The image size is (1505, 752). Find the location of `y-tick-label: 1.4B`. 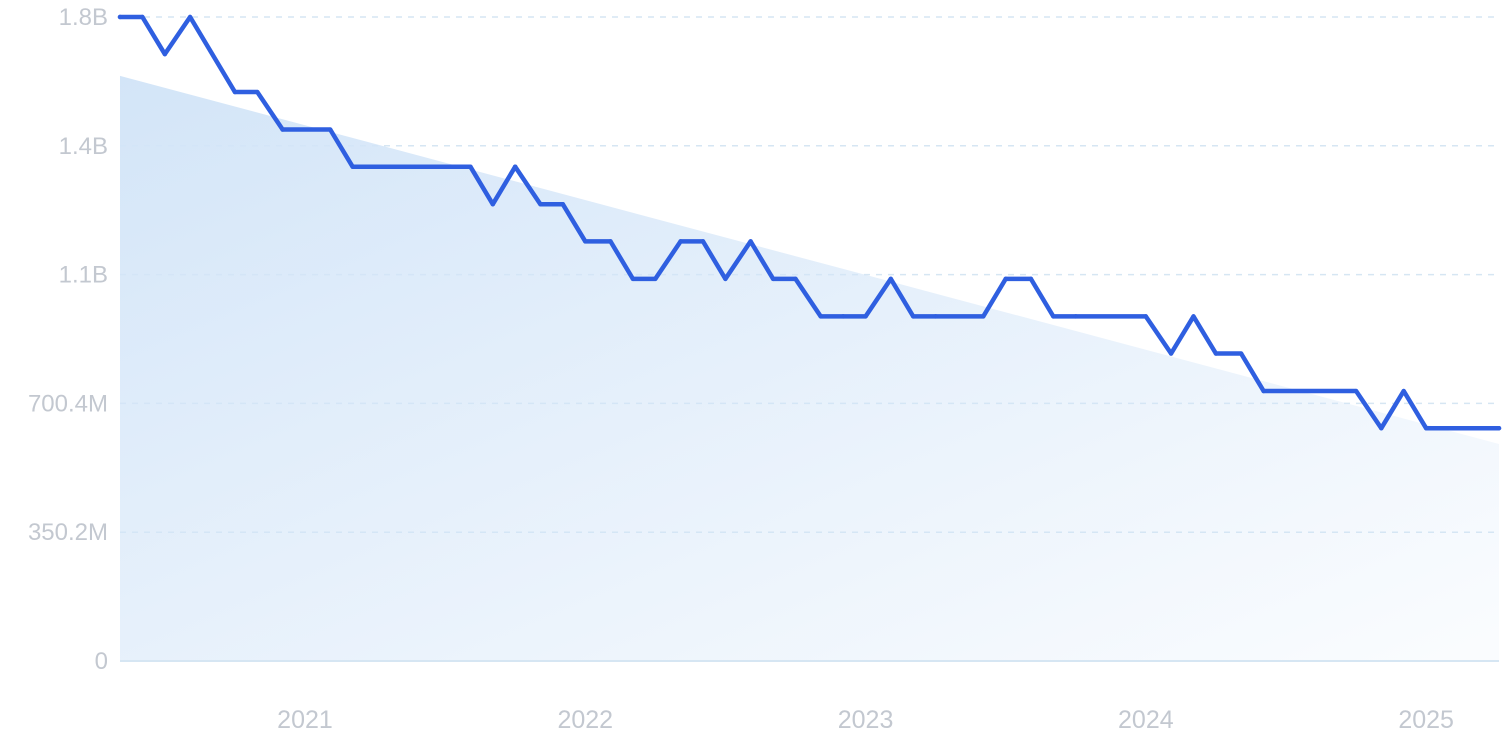

y-tick-label: 1.4B is located at coordinates (83, 146).